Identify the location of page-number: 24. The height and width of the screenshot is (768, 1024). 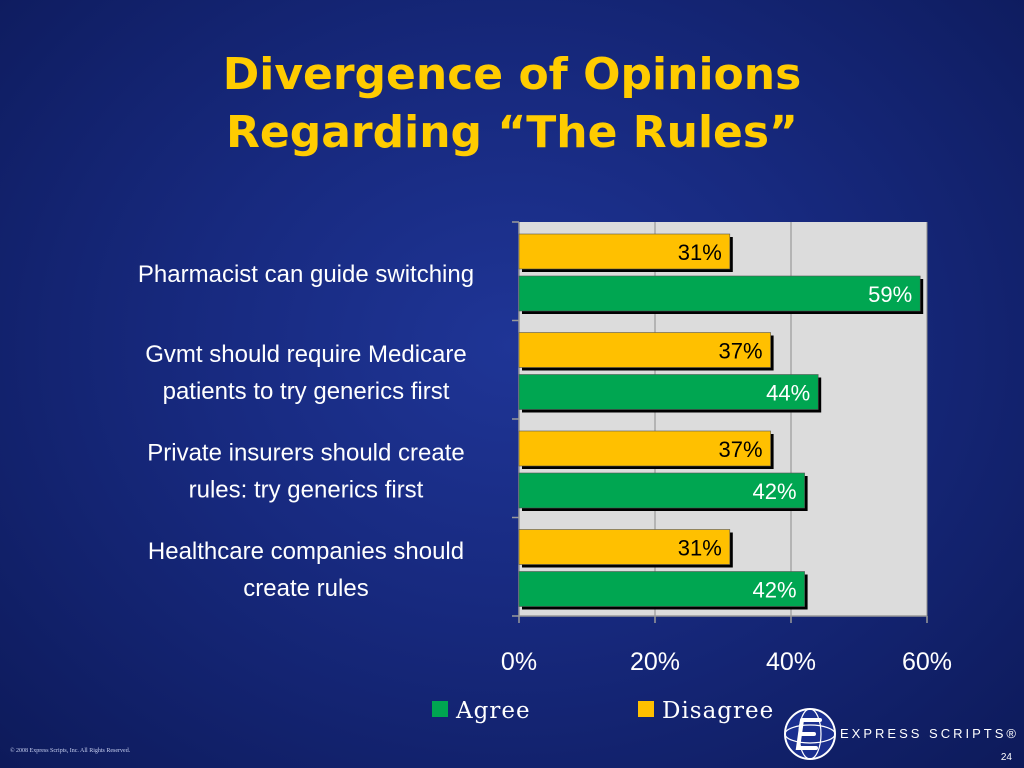
(1006, 757).